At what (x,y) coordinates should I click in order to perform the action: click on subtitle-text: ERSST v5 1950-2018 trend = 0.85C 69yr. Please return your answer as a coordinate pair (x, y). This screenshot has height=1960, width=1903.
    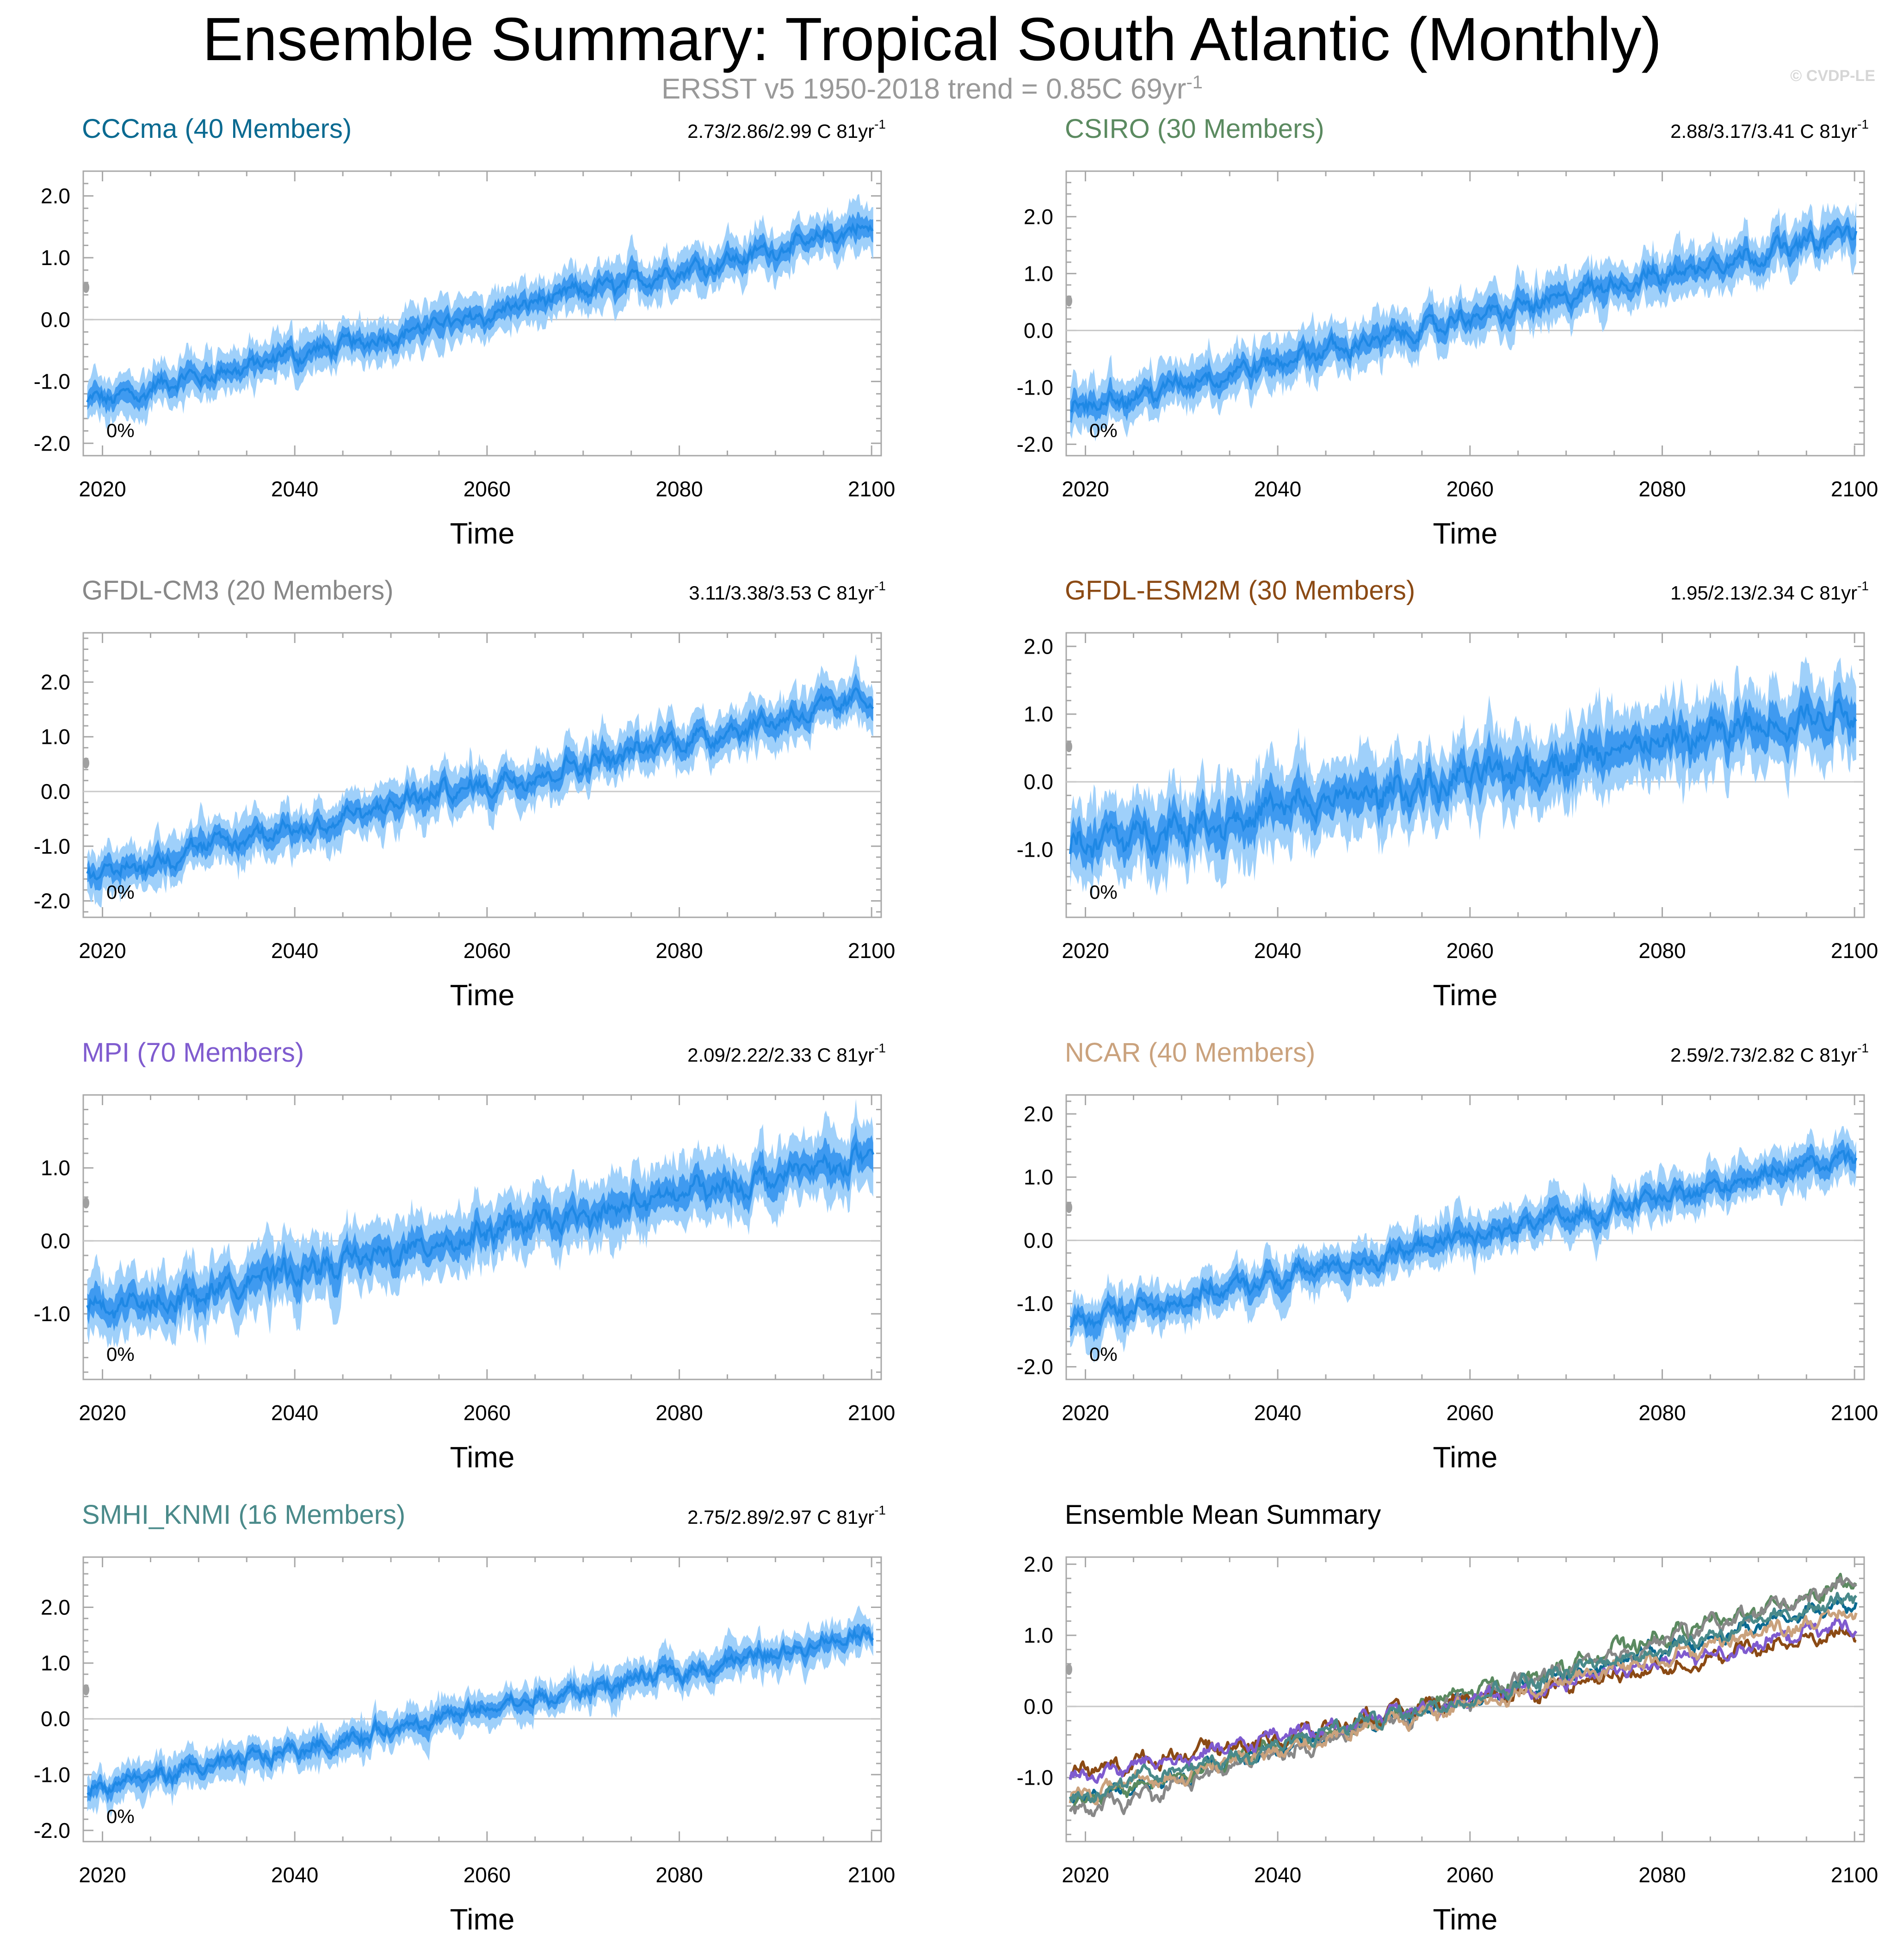
    Looking at the image, I should click on (924, 89).